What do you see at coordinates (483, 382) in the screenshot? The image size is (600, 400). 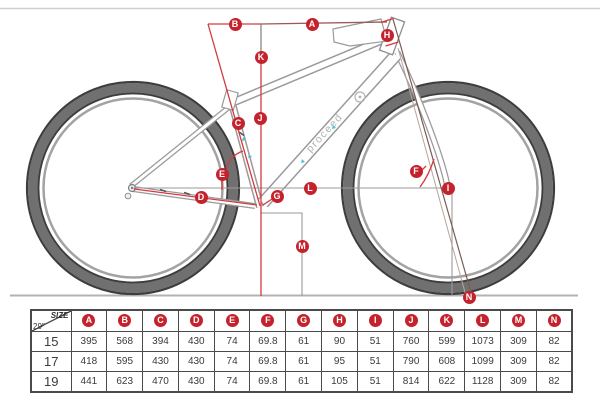 I see `value-cell-L: 1128` at bounding box center [483, 382].